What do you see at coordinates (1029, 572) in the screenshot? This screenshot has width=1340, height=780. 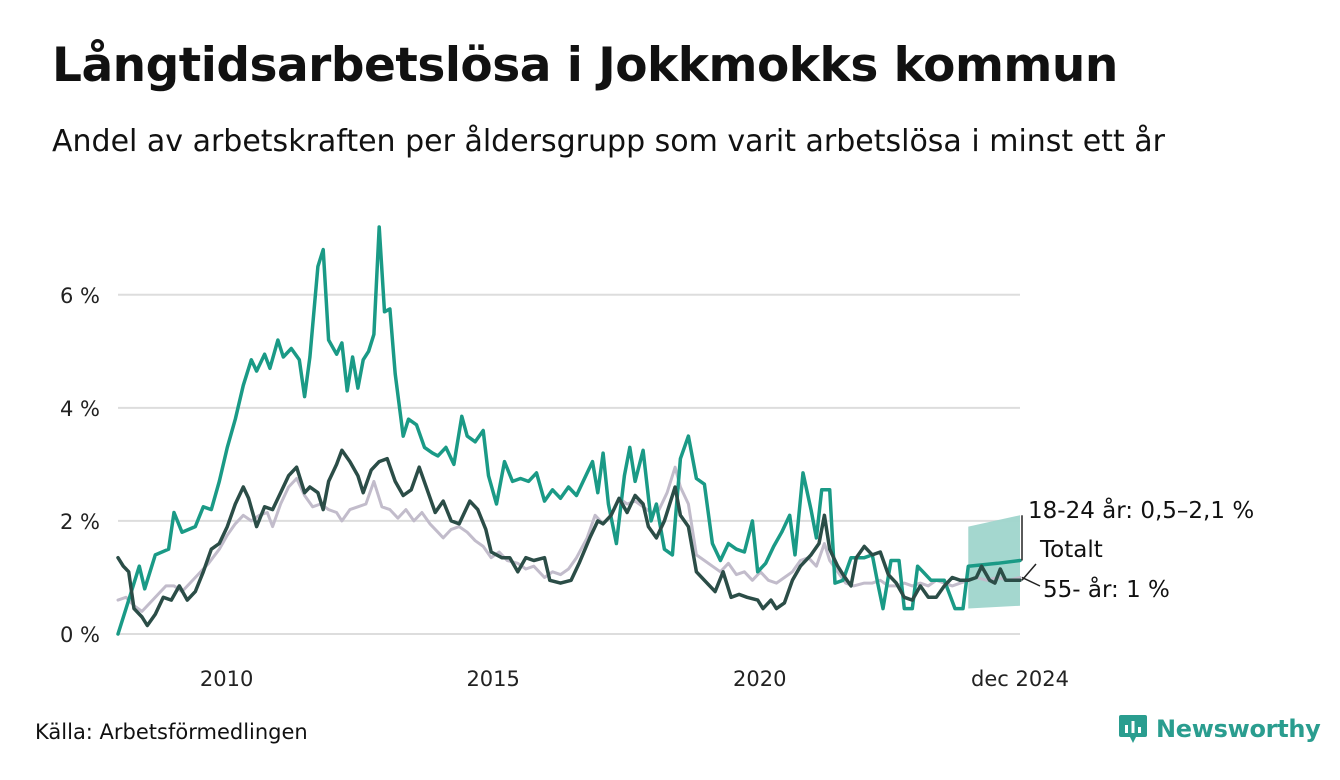 I see `leader-total` at bounding box center [1029, 572].